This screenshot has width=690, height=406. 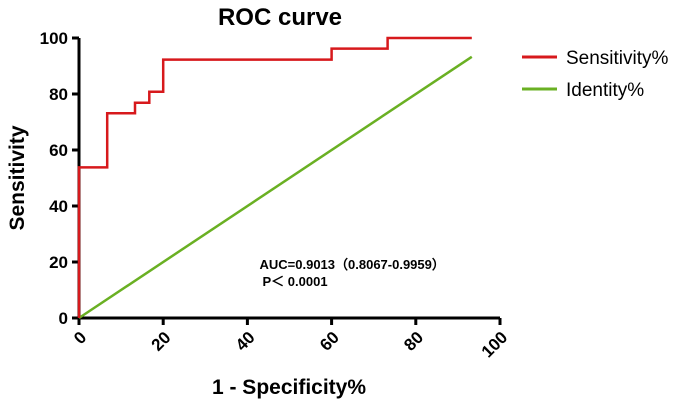 I want to click on annotation-auc: AUC=0.9013（0.8067-0.9959）, so click(x=352, y=264).